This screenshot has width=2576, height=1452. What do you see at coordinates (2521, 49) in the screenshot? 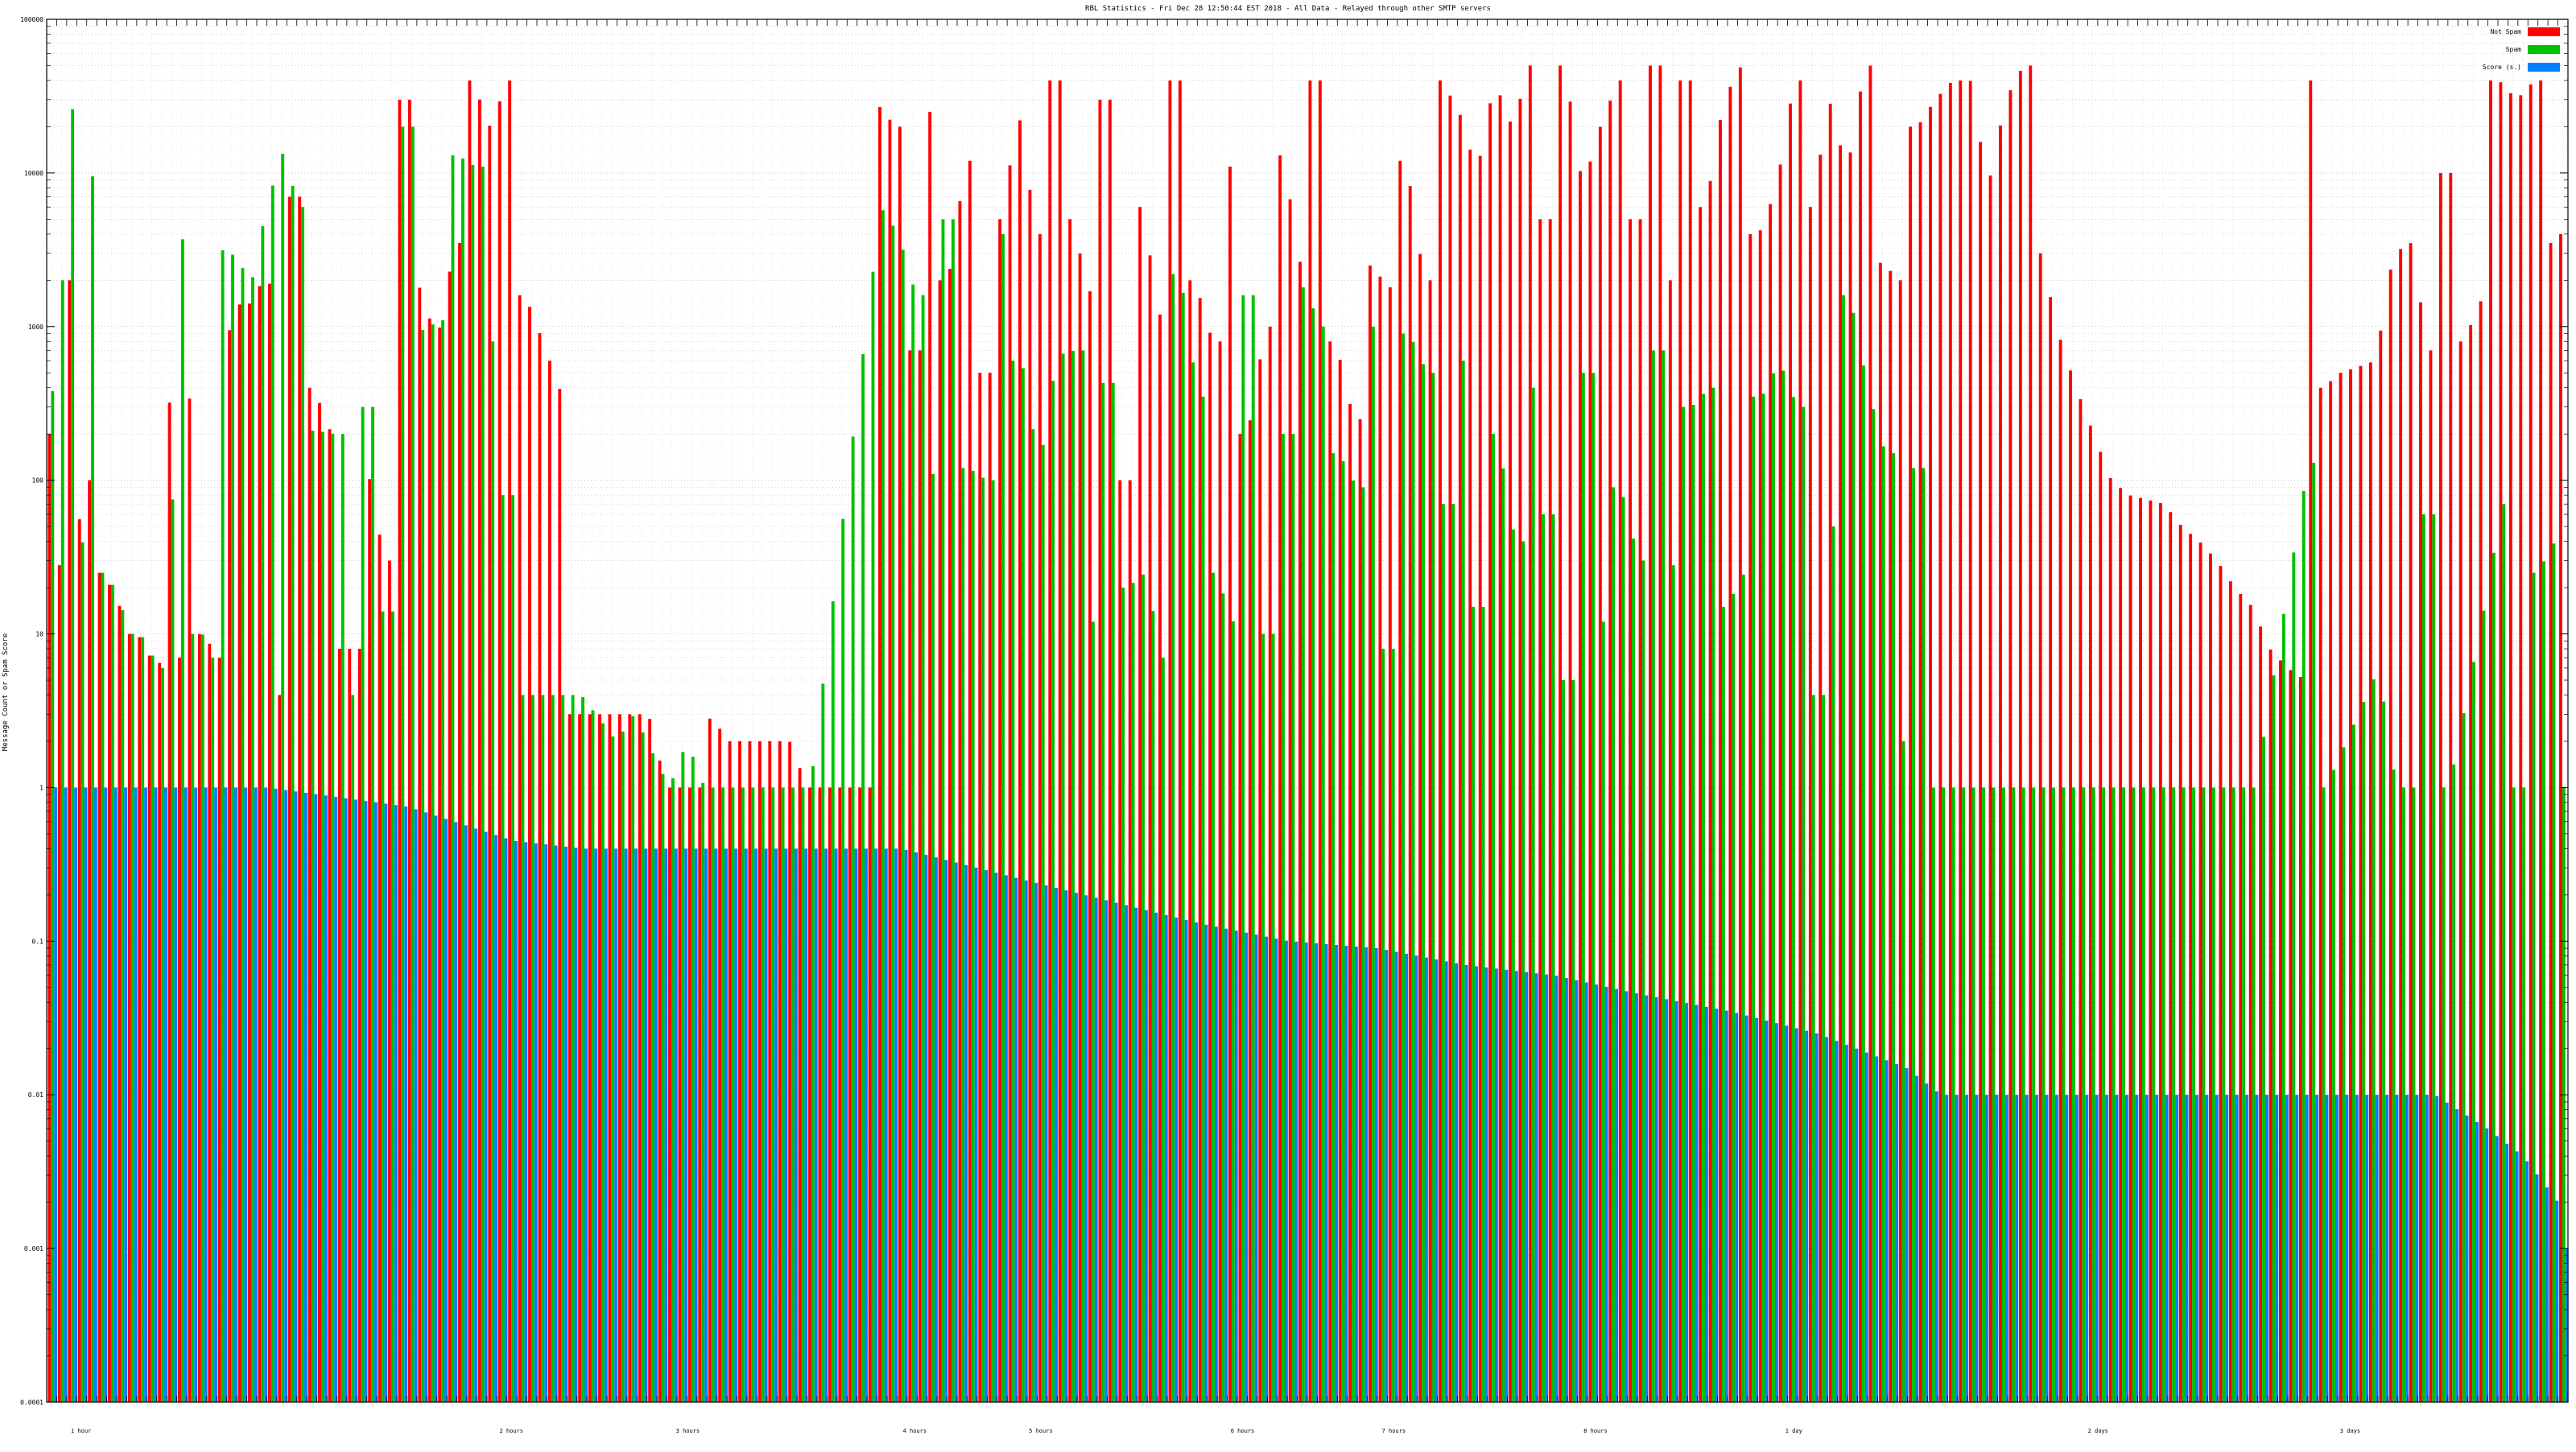
I see `legend: Not Spam Spam Score (s.)` at bounding box center [2521, 49].